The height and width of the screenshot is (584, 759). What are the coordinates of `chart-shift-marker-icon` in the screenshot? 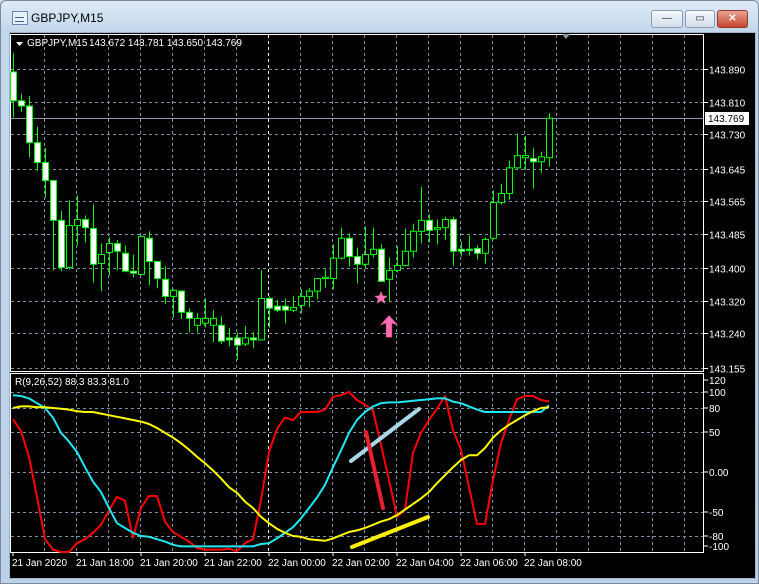 It's located at (566, 36).